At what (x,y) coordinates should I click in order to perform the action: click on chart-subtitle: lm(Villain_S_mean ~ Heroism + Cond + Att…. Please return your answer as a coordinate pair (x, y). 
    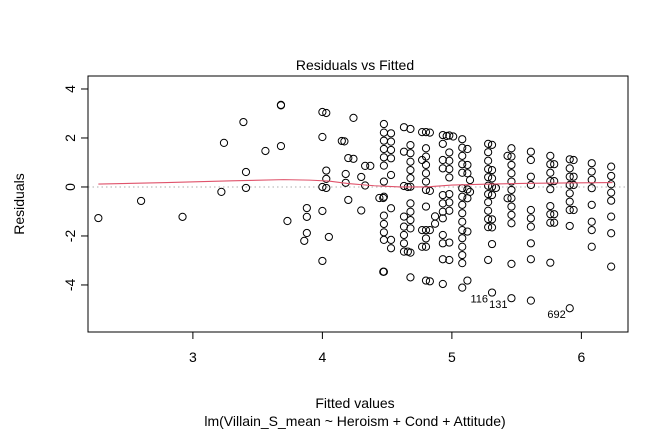
    Looking at the image, I should click on (354, 421).